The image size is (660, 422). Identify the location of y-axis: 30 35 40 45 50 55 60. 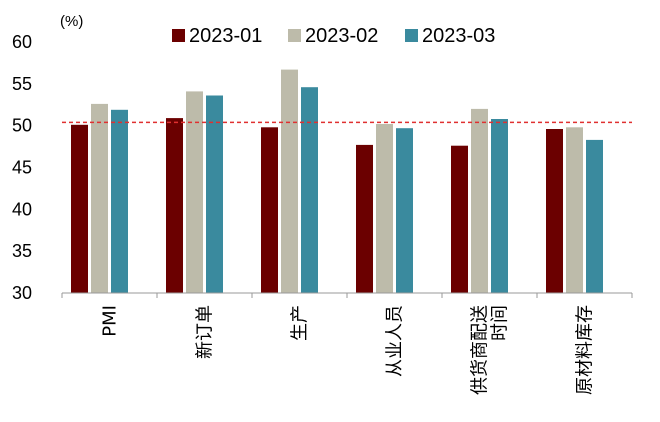
(22, 167).